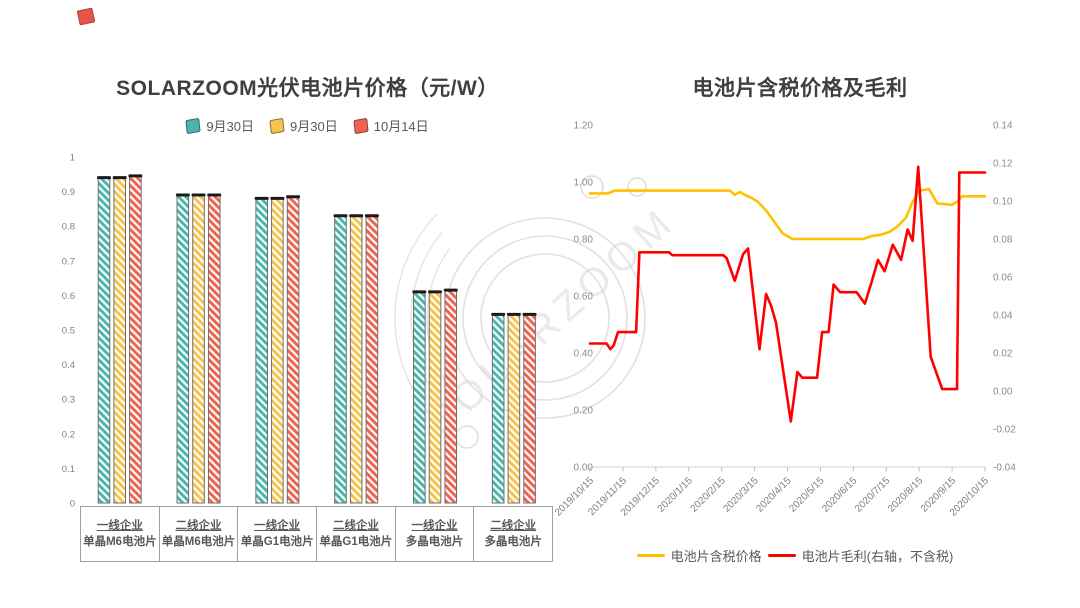  What do you see at coordinates (72, 158) in the screenshot?
I see `bar-y-tick-label: 1` at bounding box center [72, 158].